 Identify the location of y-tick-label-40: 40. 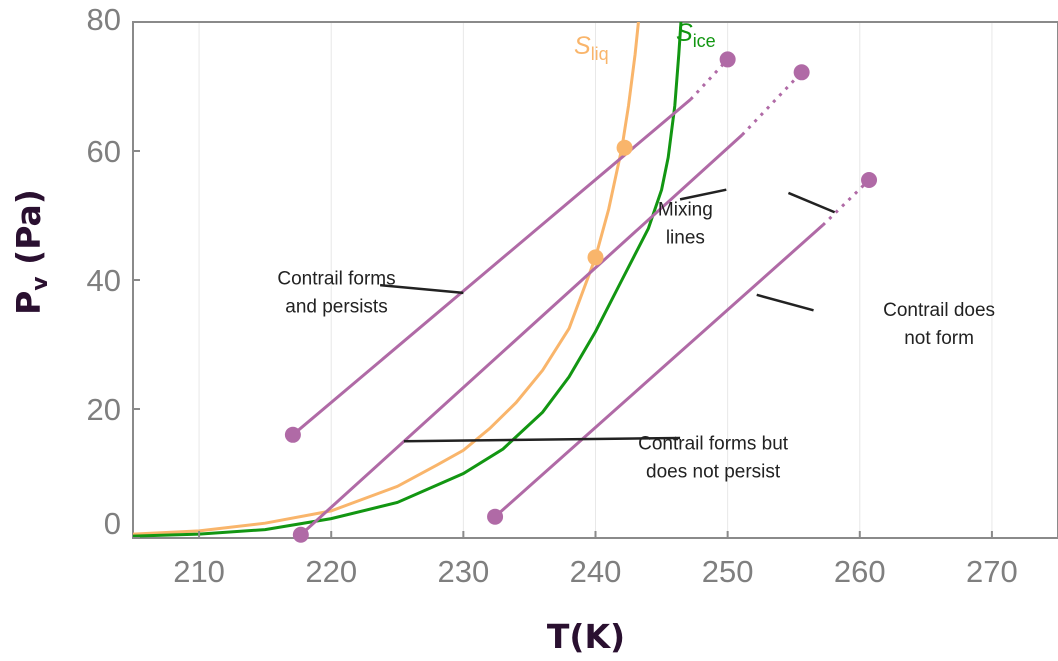
(104, 280).